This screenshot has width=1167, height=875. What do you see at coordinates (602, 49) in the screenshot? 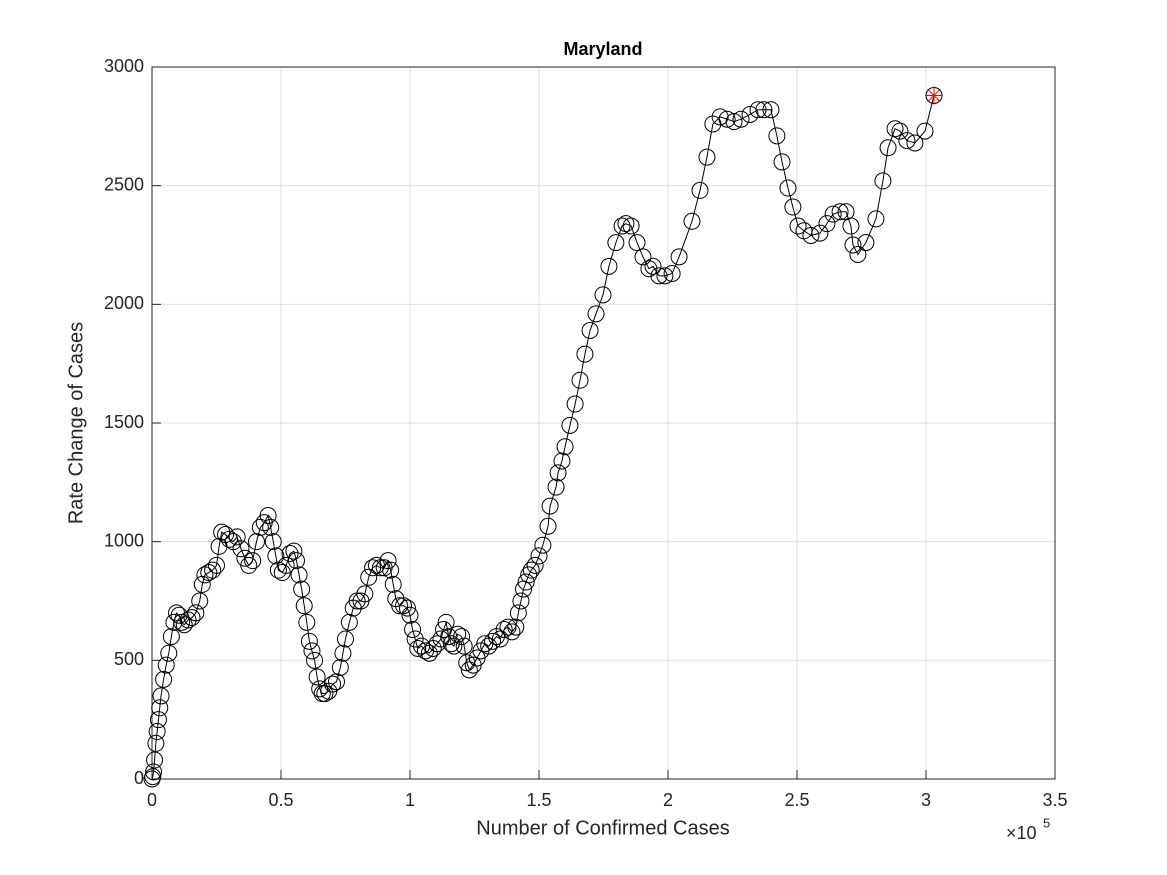
I see `chart-title: Maryland` at bounding box center [602, 49].